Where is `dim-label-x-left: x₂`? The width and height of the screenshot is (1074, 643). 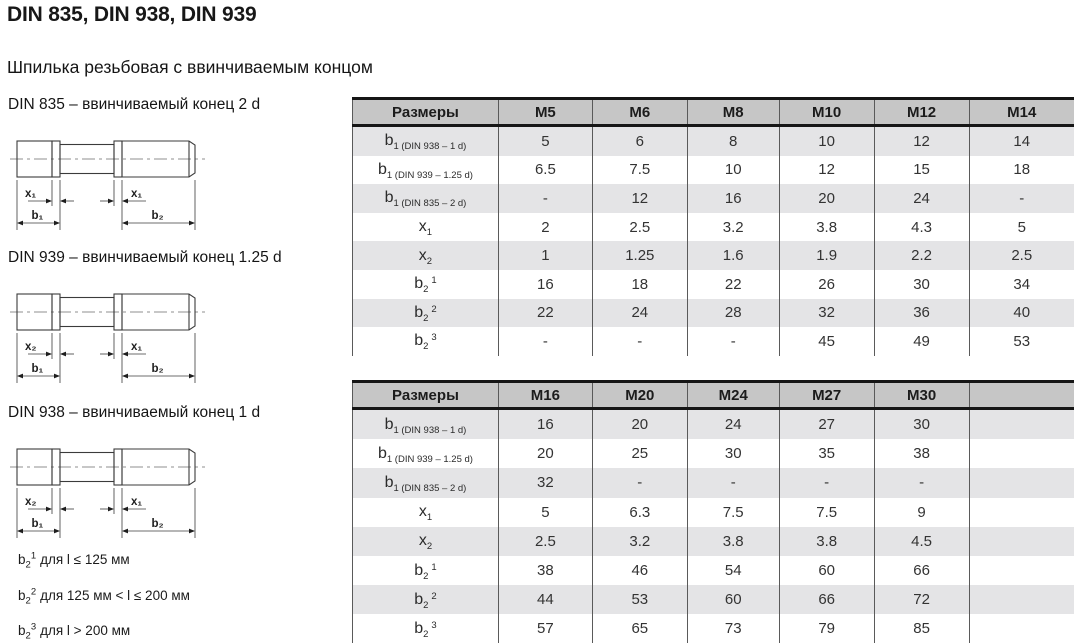 dim-label-x-left: x₂ is located at coordinates (31, 502).